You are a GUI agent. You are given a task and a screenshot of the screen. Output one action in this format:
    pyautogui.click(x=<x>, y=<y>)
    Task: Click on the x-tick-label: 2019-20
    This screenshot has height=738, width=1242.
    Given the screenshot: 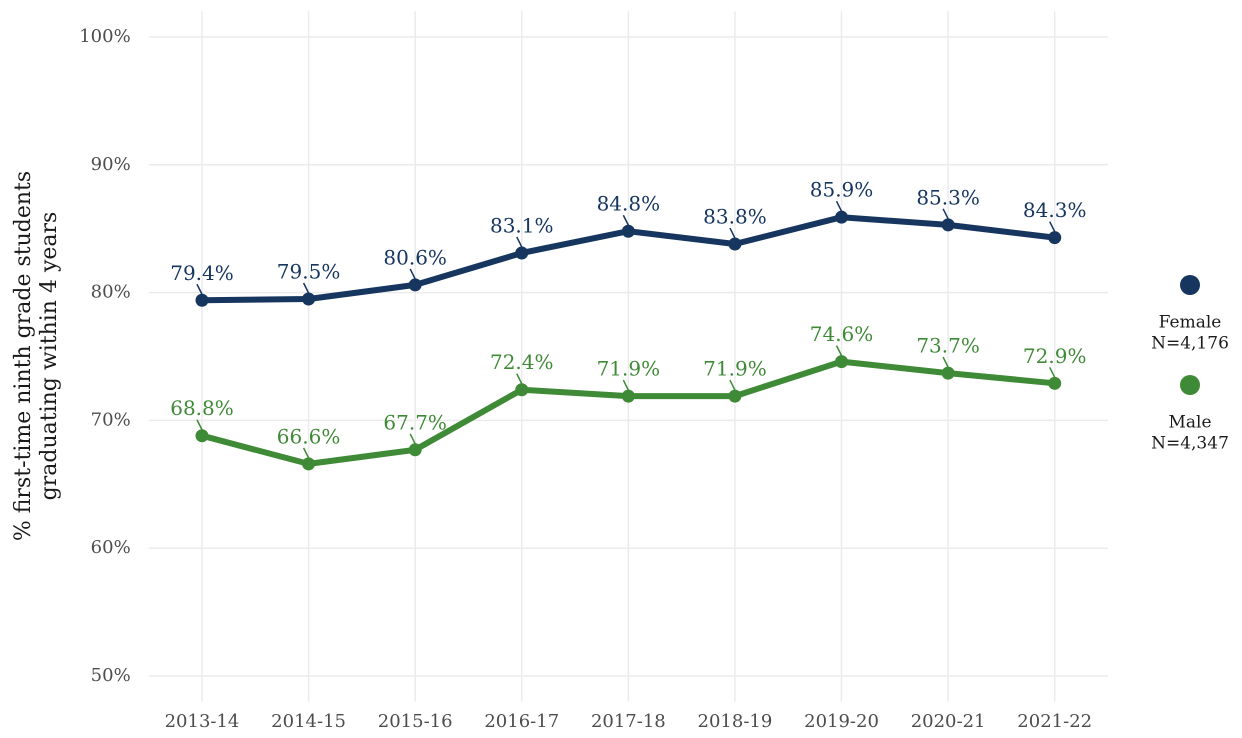 What is the action you would take?
    pyautogui.click(x=841, y=721)
    